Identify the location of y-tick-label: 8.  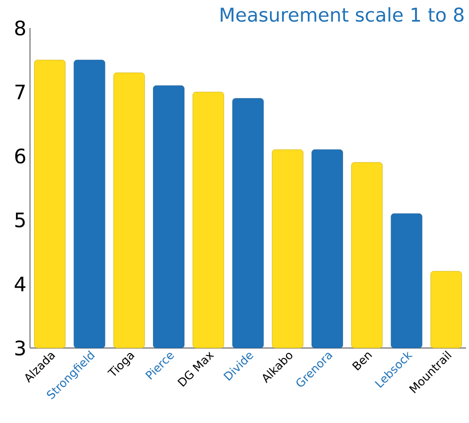
(20, 28).